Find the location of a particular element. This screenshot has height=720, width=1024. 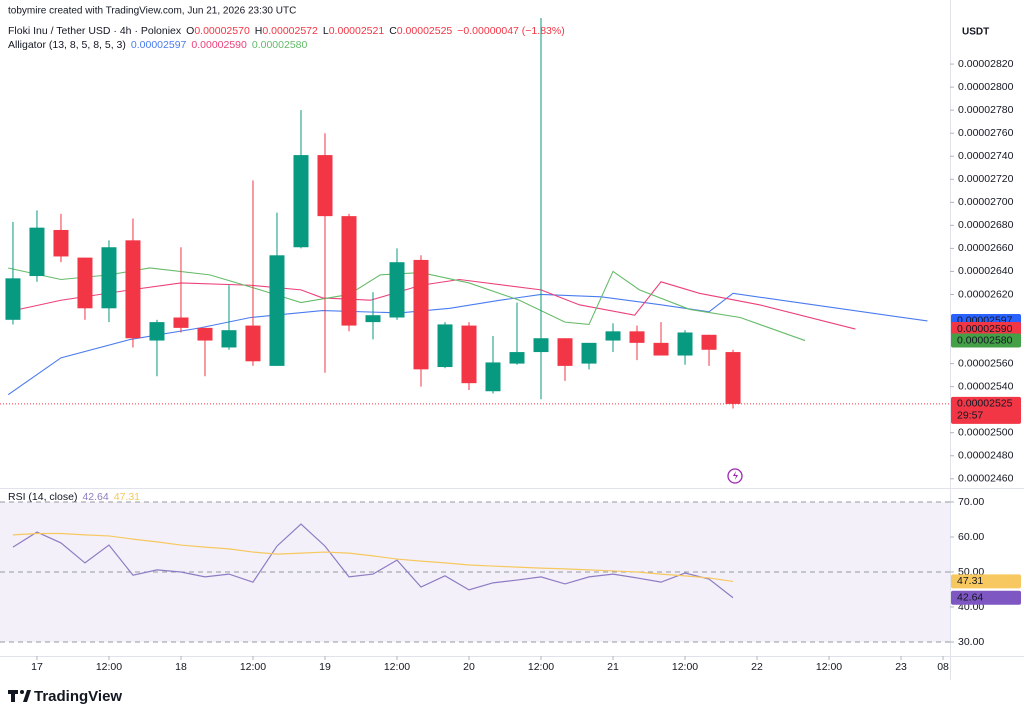

legend-key: H is located at coordinates (259, 31).